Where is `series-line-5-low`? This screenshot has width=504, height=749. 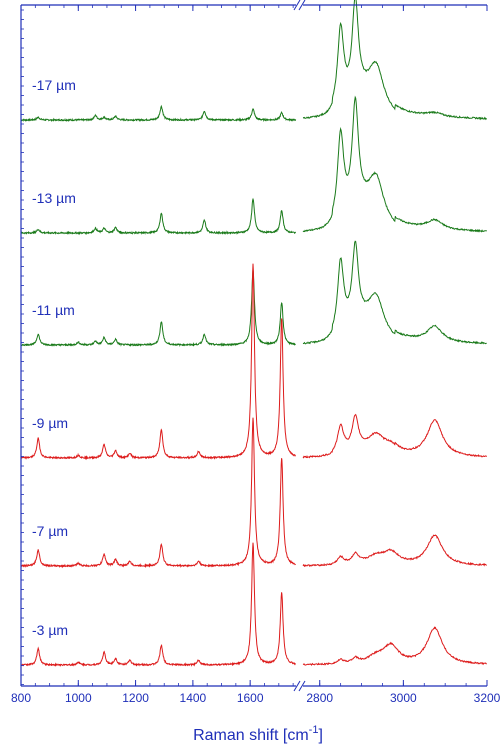 series-line-5-low is located at coordinates (158, 493).